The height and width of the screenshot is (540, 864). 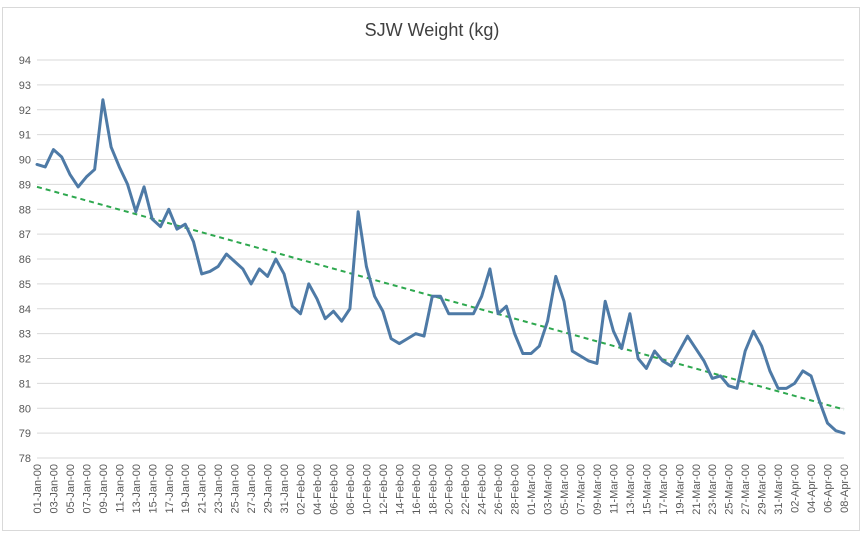 I want to click on x-tick-label: 17-Mar-00, so click(x=664, y=489).